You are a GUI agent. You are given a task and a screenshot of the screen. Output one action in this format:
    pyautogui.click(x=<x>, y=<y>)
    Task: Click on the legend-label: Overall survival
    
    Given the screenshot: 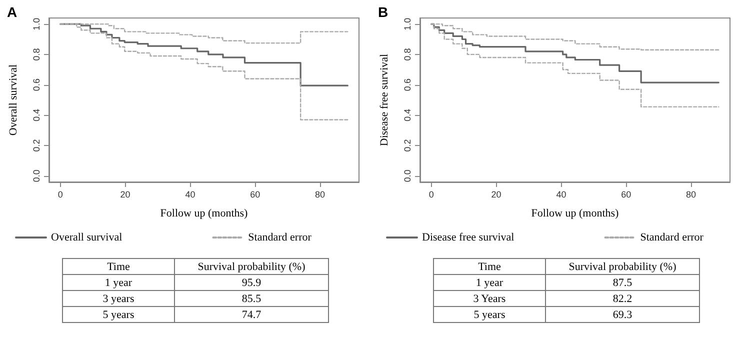 What is the action you would take?
    pyautogui.click(x=86, y=238)
    